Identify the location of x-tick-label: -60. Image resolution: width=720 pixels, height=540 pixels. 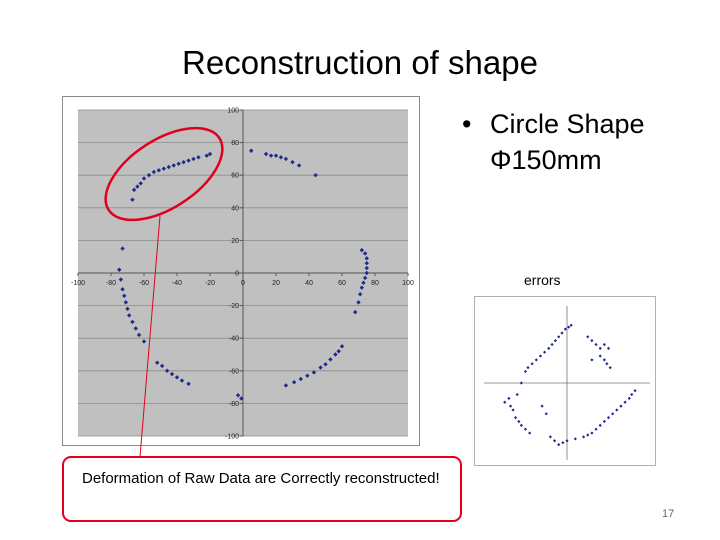
(144, 283).